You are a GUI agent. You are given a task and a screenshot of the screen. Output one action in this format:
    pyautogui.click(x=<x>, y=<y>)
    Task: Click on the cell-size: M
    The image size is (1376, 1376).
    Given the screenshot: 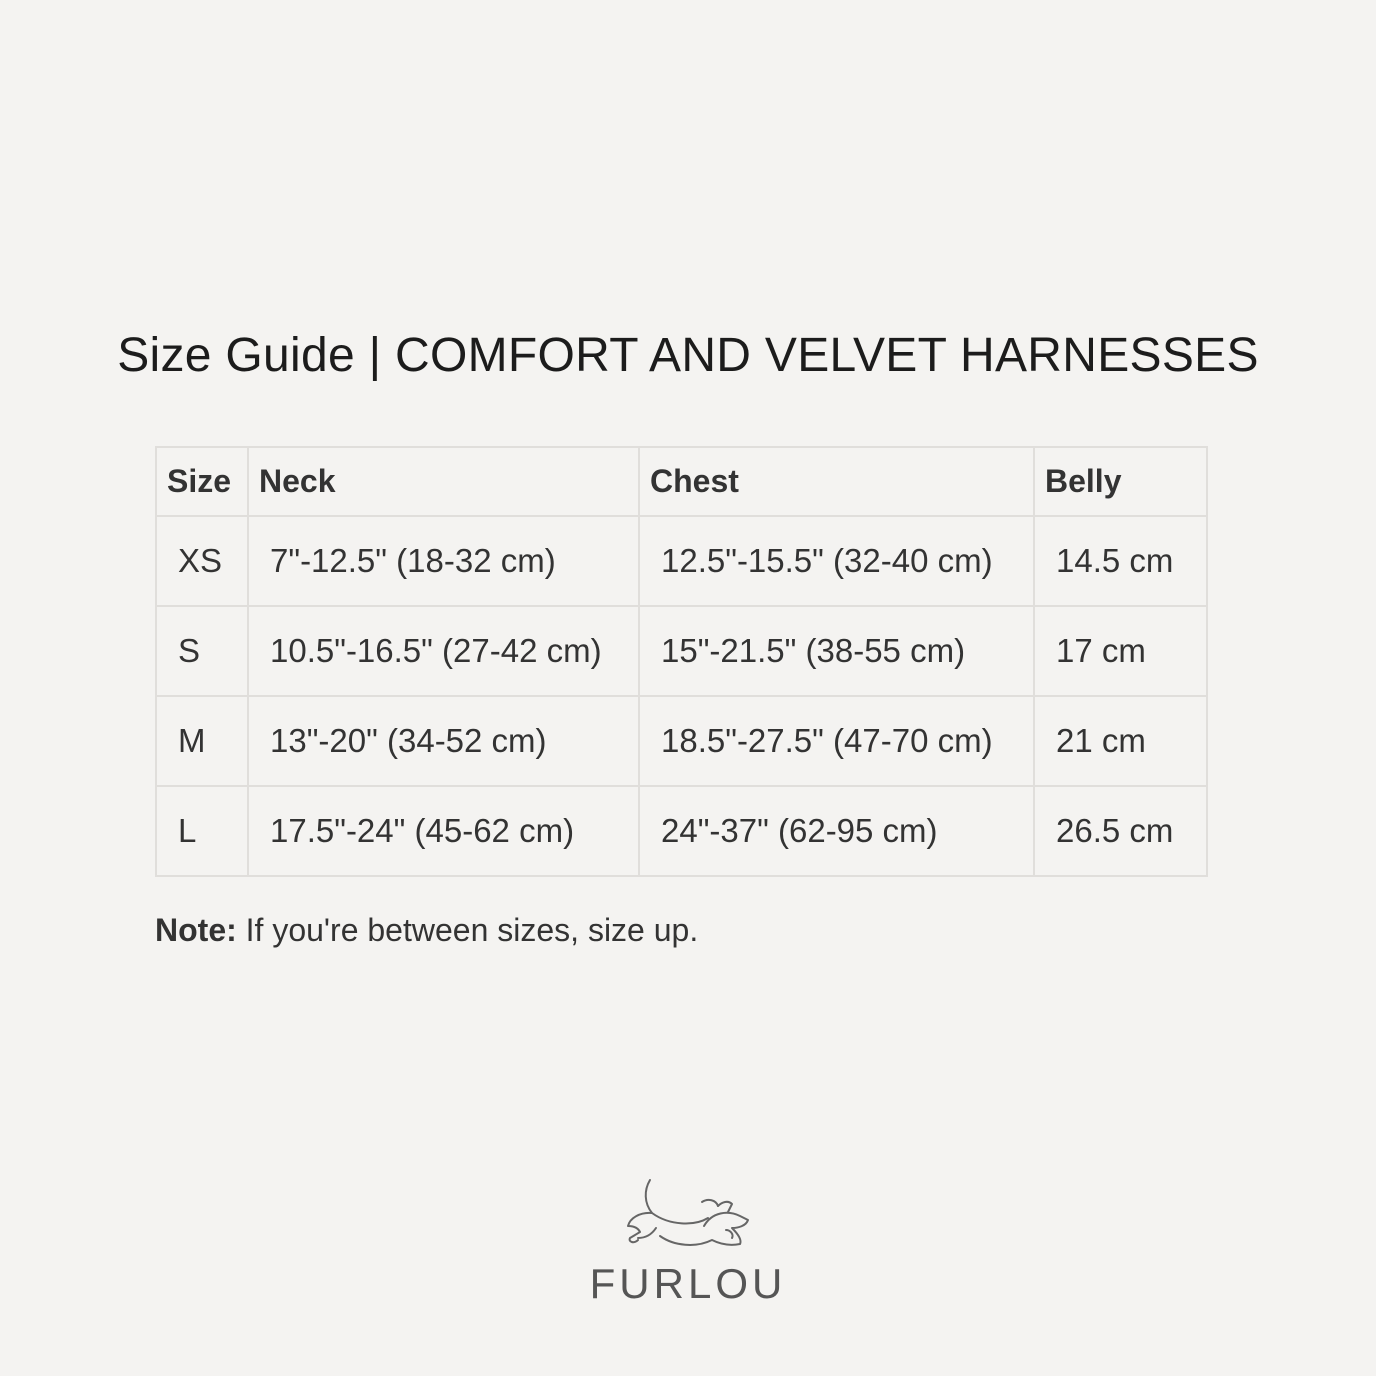 What is the action you would take?
    pyautogui.click(x=202, y=741)
    